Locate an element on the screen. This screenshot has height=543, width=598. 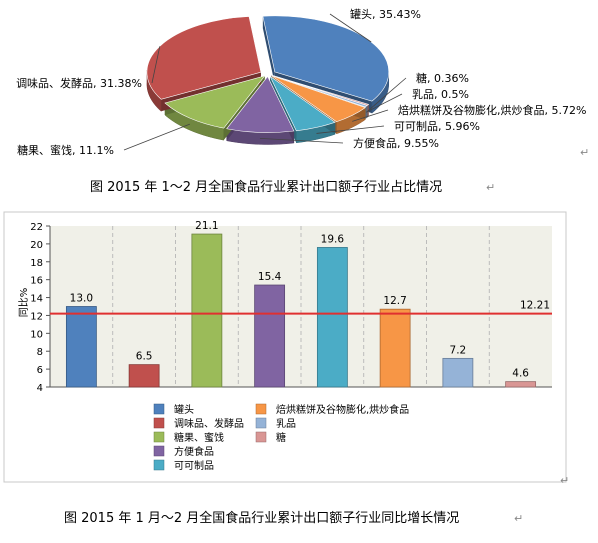
legend-label-1-0: 焙烘糕饼及谷物膨化,烘炒食品 is located at coordinates (342, 409).